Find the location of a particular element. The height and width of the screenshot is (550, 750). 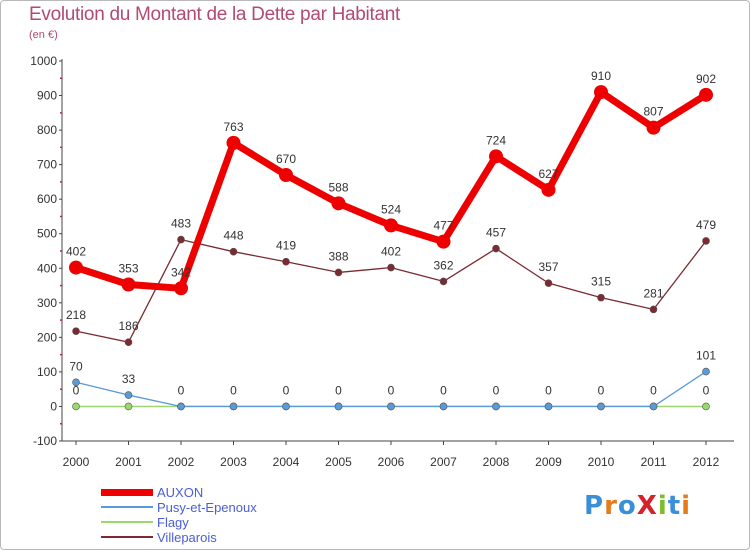

legend-label-flagy: Flagy is located at coordinates (173, 522).